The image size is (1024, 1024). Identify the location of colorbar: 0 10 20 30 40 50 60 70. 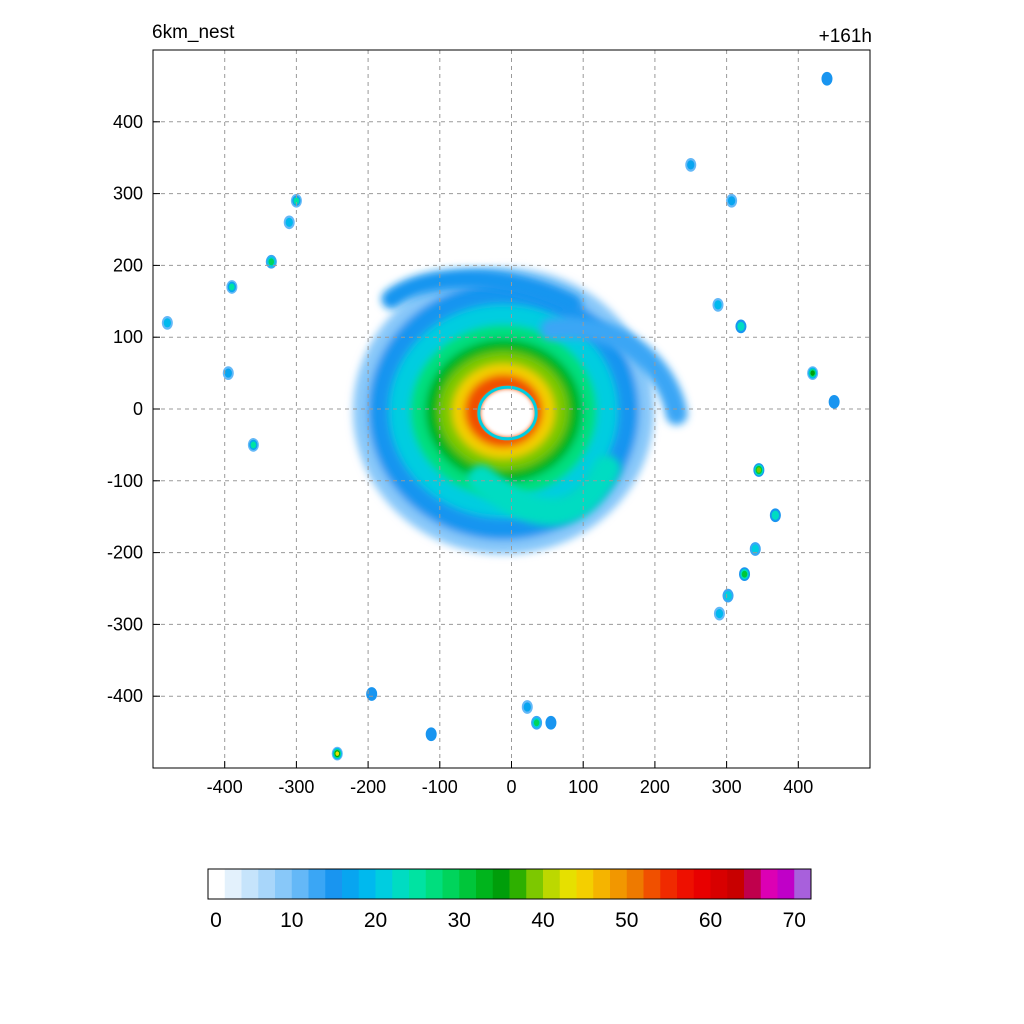
(509, 900).